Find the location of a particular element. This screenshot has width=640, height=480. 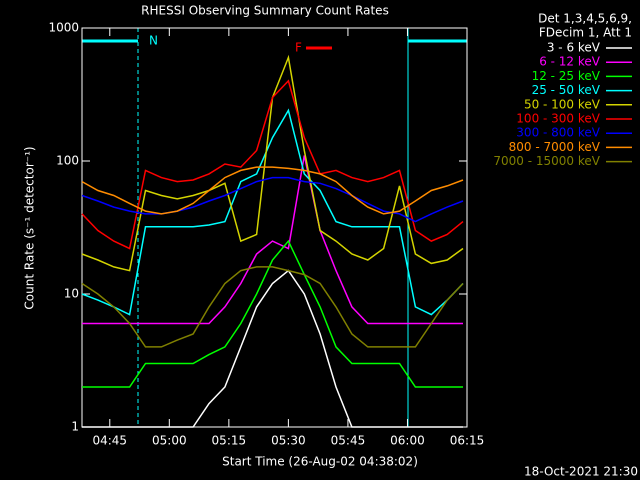

legend-label: 300 - 800 keV is located at coordinates (558, 133).